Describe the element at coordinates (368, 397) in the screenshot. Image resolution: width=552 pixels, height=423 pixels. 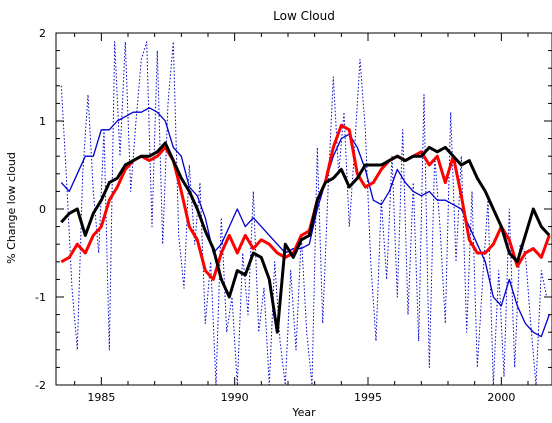
I see `x-tick-label: 1995` at that location.